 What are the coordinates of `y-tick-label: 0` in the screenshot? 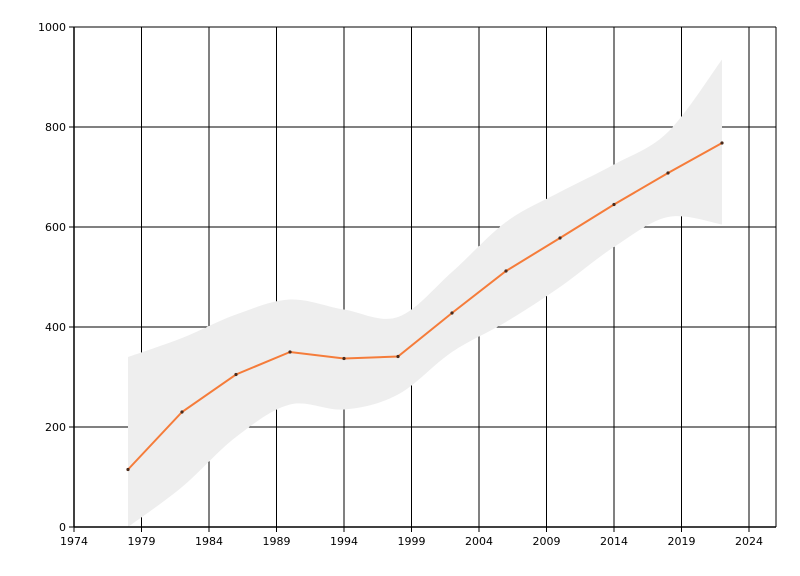 It's located at (62, 527).